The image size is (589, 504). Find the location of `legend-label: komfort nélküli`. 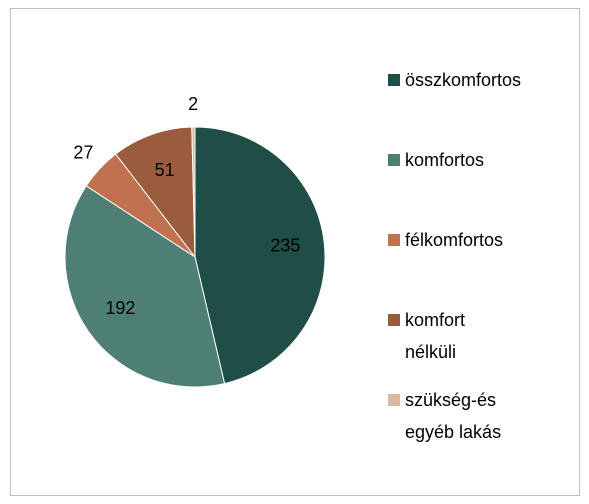

legend-label: komfort nélküli is located at coordinates (435, 336).